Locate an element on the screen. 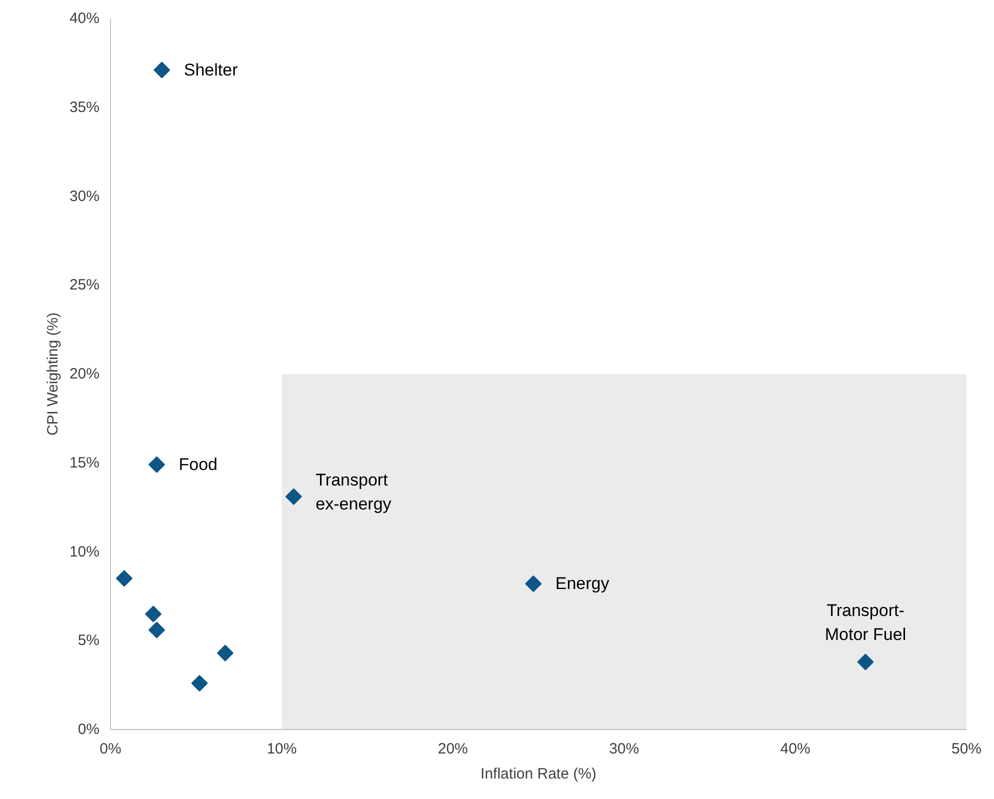 The height and width of the screenshot is (799, 994). y-tick-label: 5% is located at coordinates (89, 641).